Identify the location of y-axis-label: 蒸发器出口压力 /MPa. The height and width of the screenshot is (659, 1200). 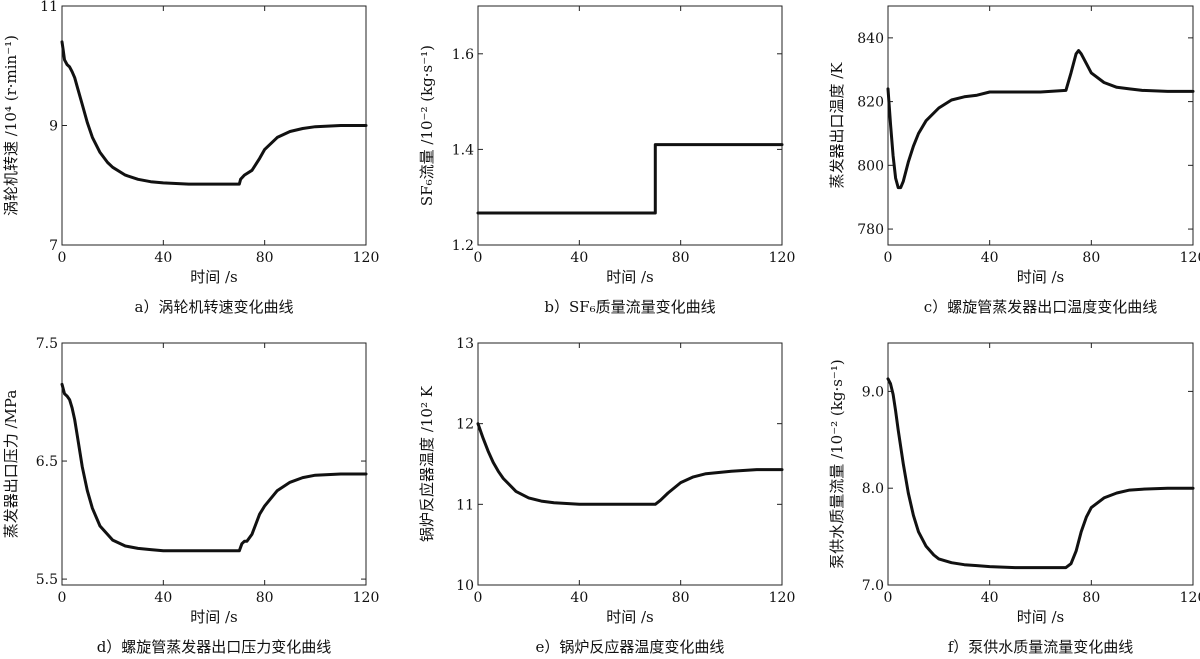
(11, 464).